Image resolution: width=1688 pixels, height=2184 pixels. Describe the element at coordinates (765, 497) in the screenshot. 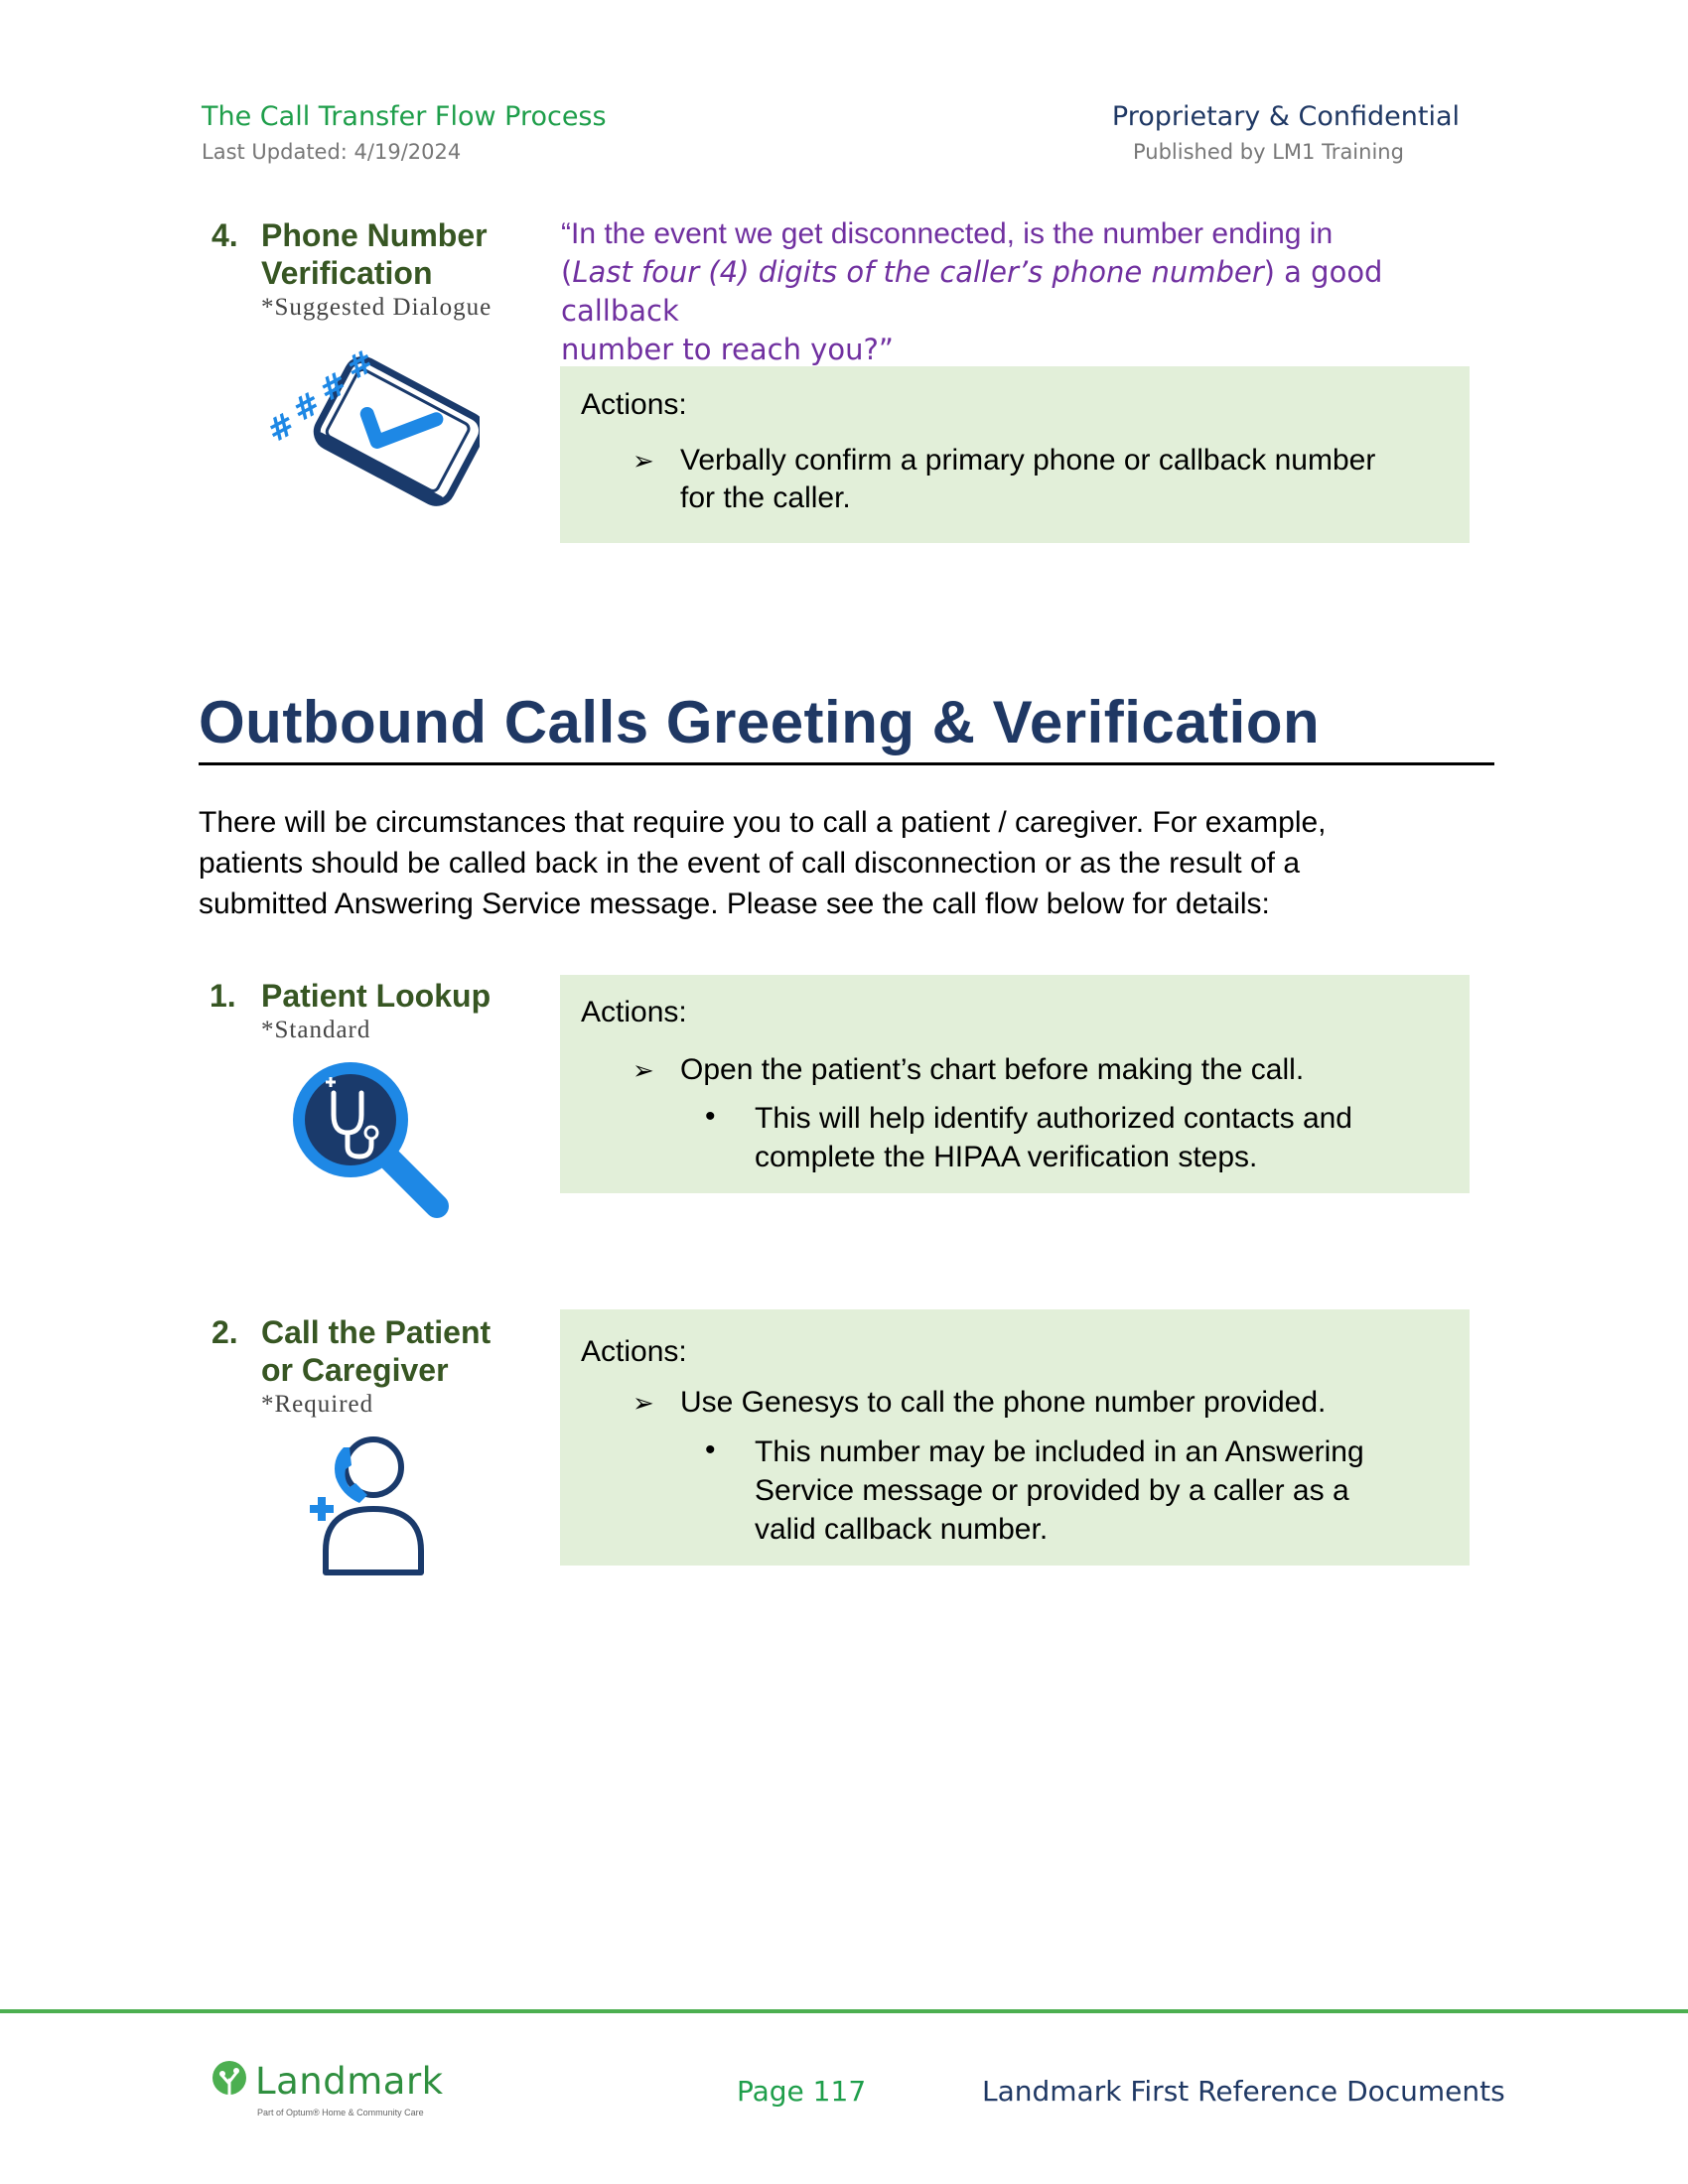

I see `action-line: for the caller.` at that location.